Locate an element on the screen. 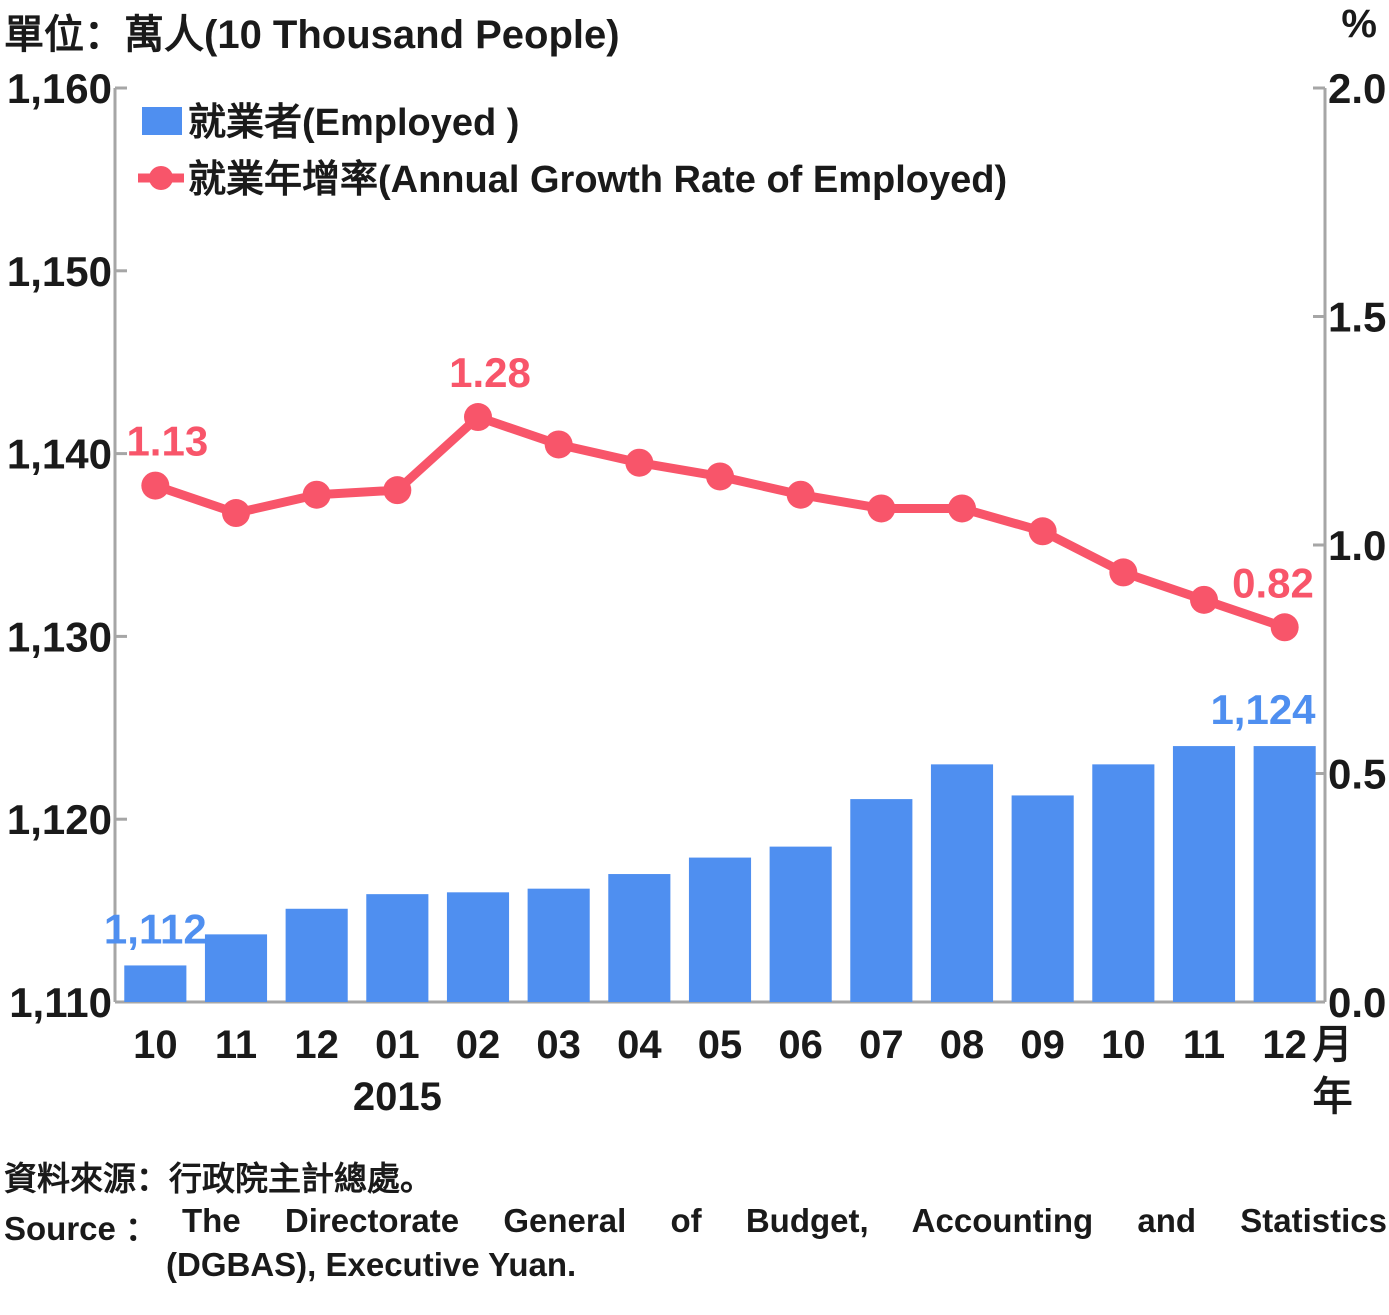 This screenshot has width=1389, height=1315. x-tick-label: 05 is located at coordinates (720, 1045).